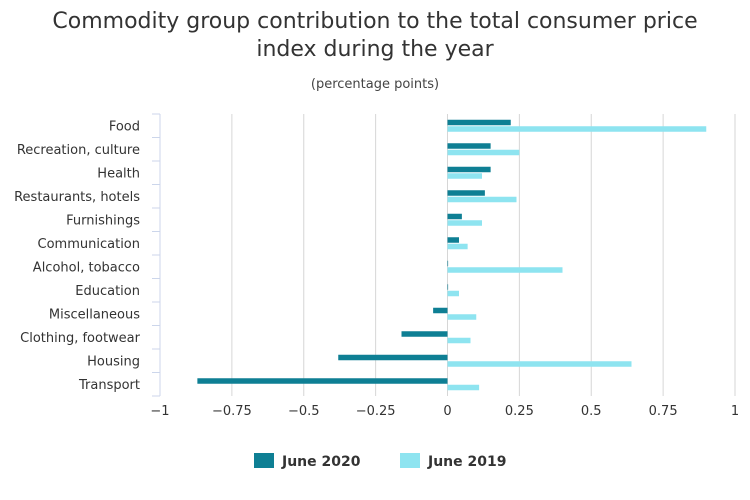 The width and height of the screenshot is (750, 500). Describe the element at coordinates (118, 173) in the screenshot. I see `category-label: Health` at that location.